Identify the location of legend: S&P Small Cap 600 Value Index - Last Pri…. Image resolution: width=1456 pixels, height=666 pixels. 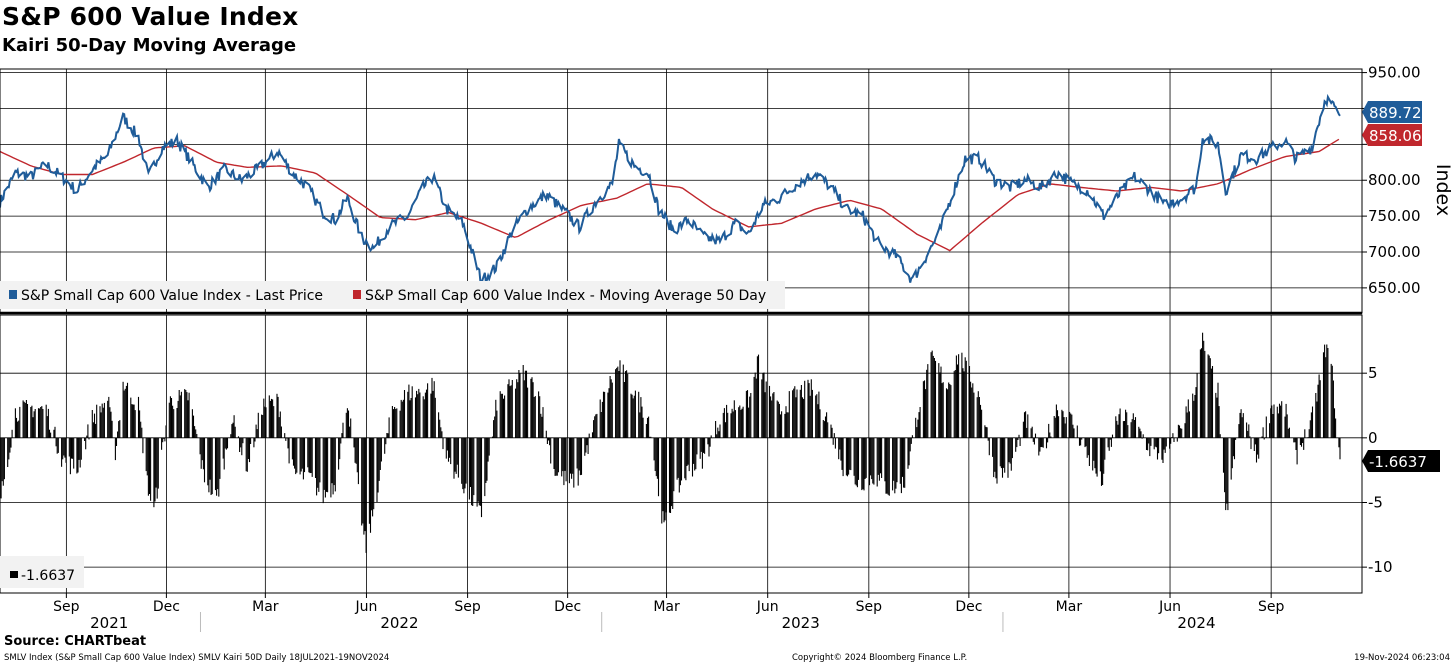
(392, 295).